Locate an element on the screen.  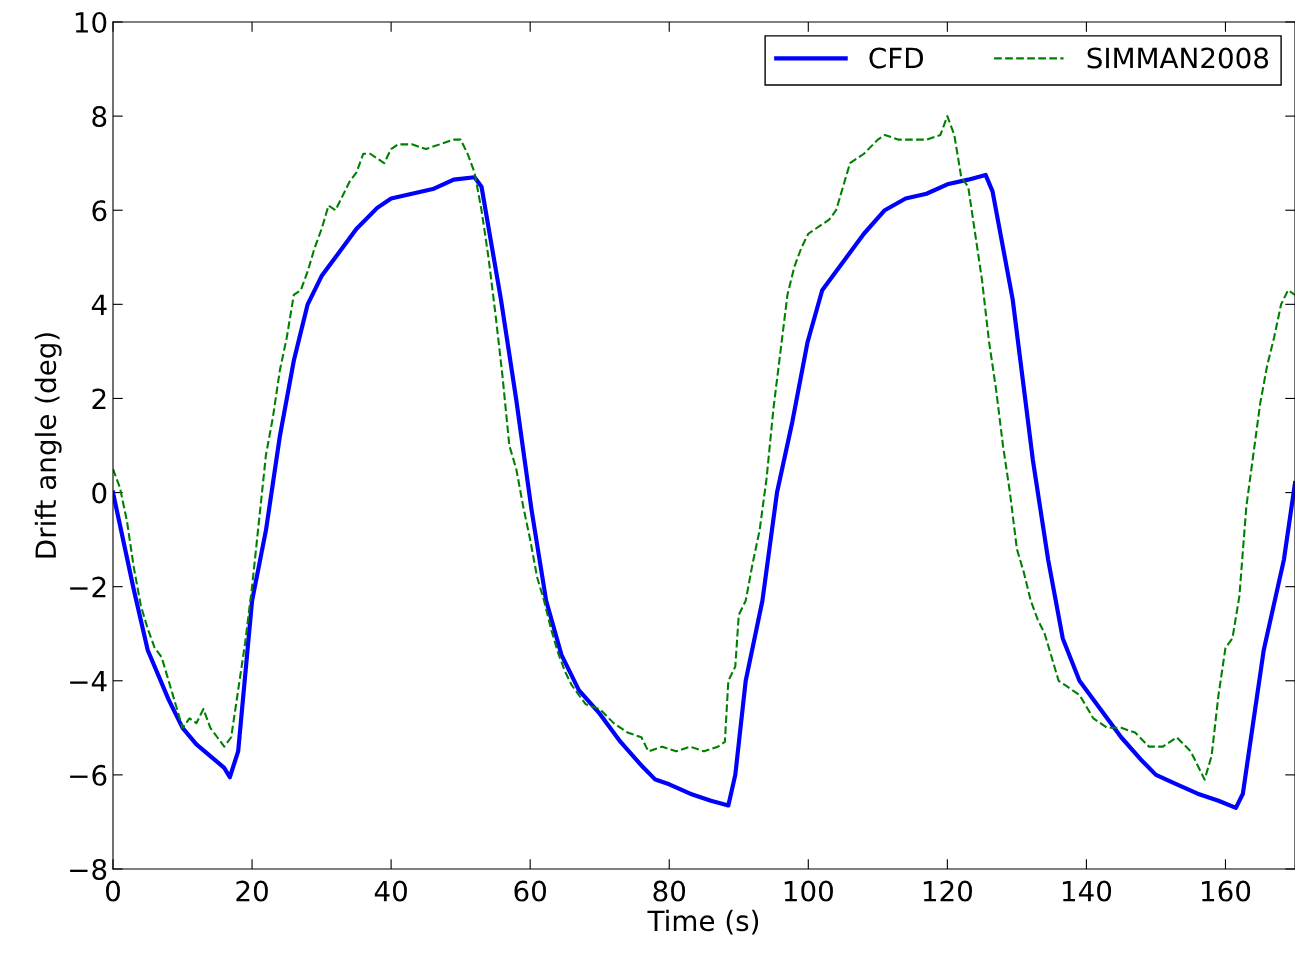
y-tick-label: −4 is located at coordinates (88, 681).